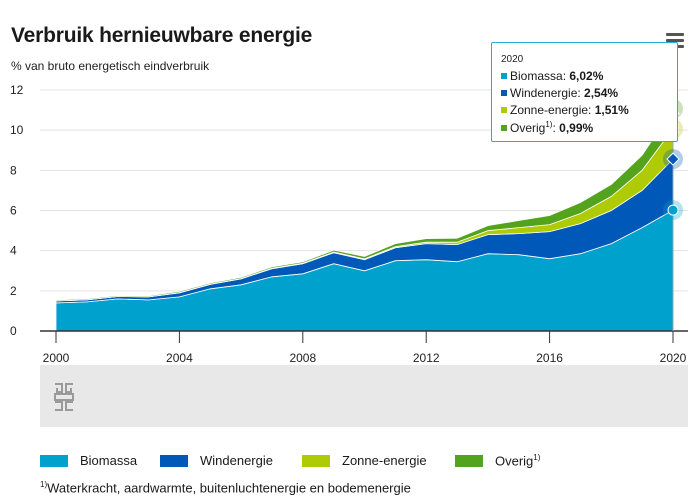 The image size is (696, 501). Describe the element at coordinates (179, 358) in the screenshot. I see `x-tick-label: 2004` at that location.